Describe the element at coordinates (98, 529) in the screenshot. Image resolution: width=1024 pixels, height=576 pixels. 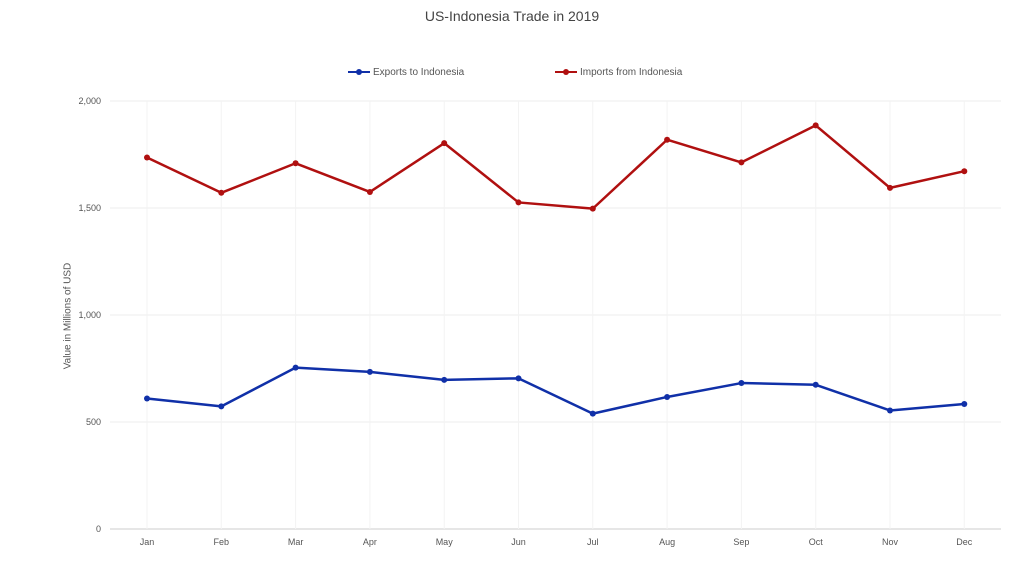
I see `y-tick-label: 0` at that location.